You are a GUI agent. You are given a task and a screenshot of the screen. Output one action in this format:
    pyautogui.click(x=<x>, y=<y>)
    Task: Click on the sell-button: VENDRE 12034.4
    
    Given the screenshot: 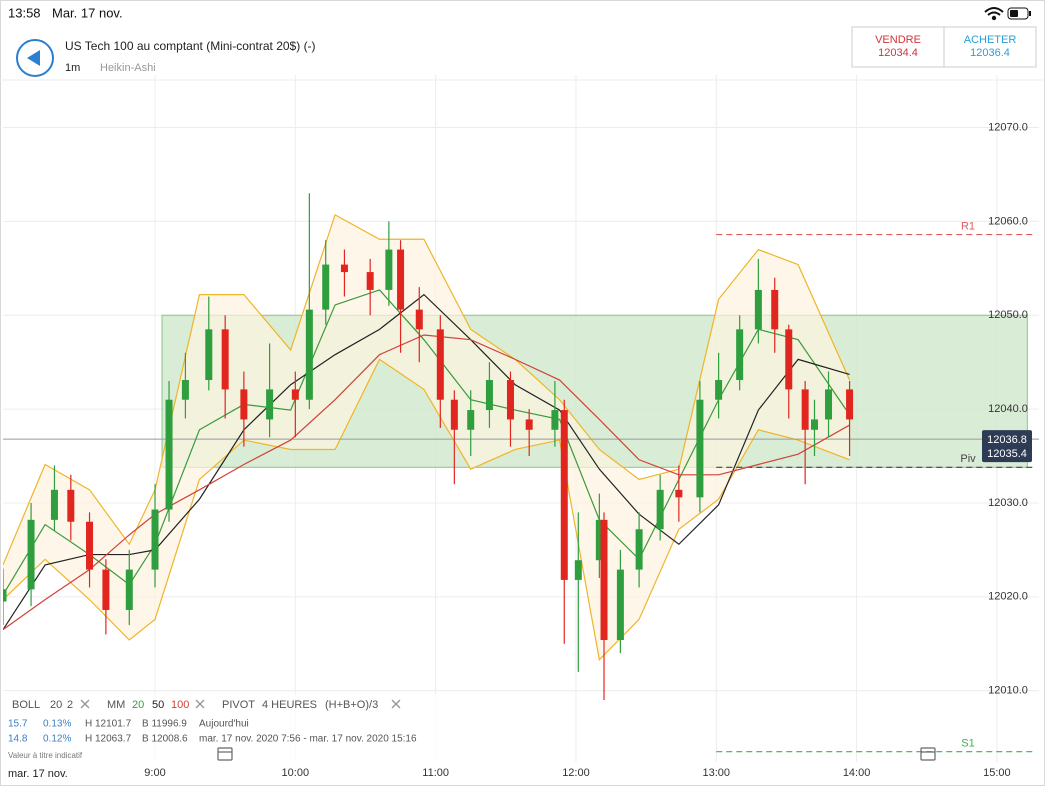 What is the action you would take?
    pyautogui.click(x=898, y=46)
    